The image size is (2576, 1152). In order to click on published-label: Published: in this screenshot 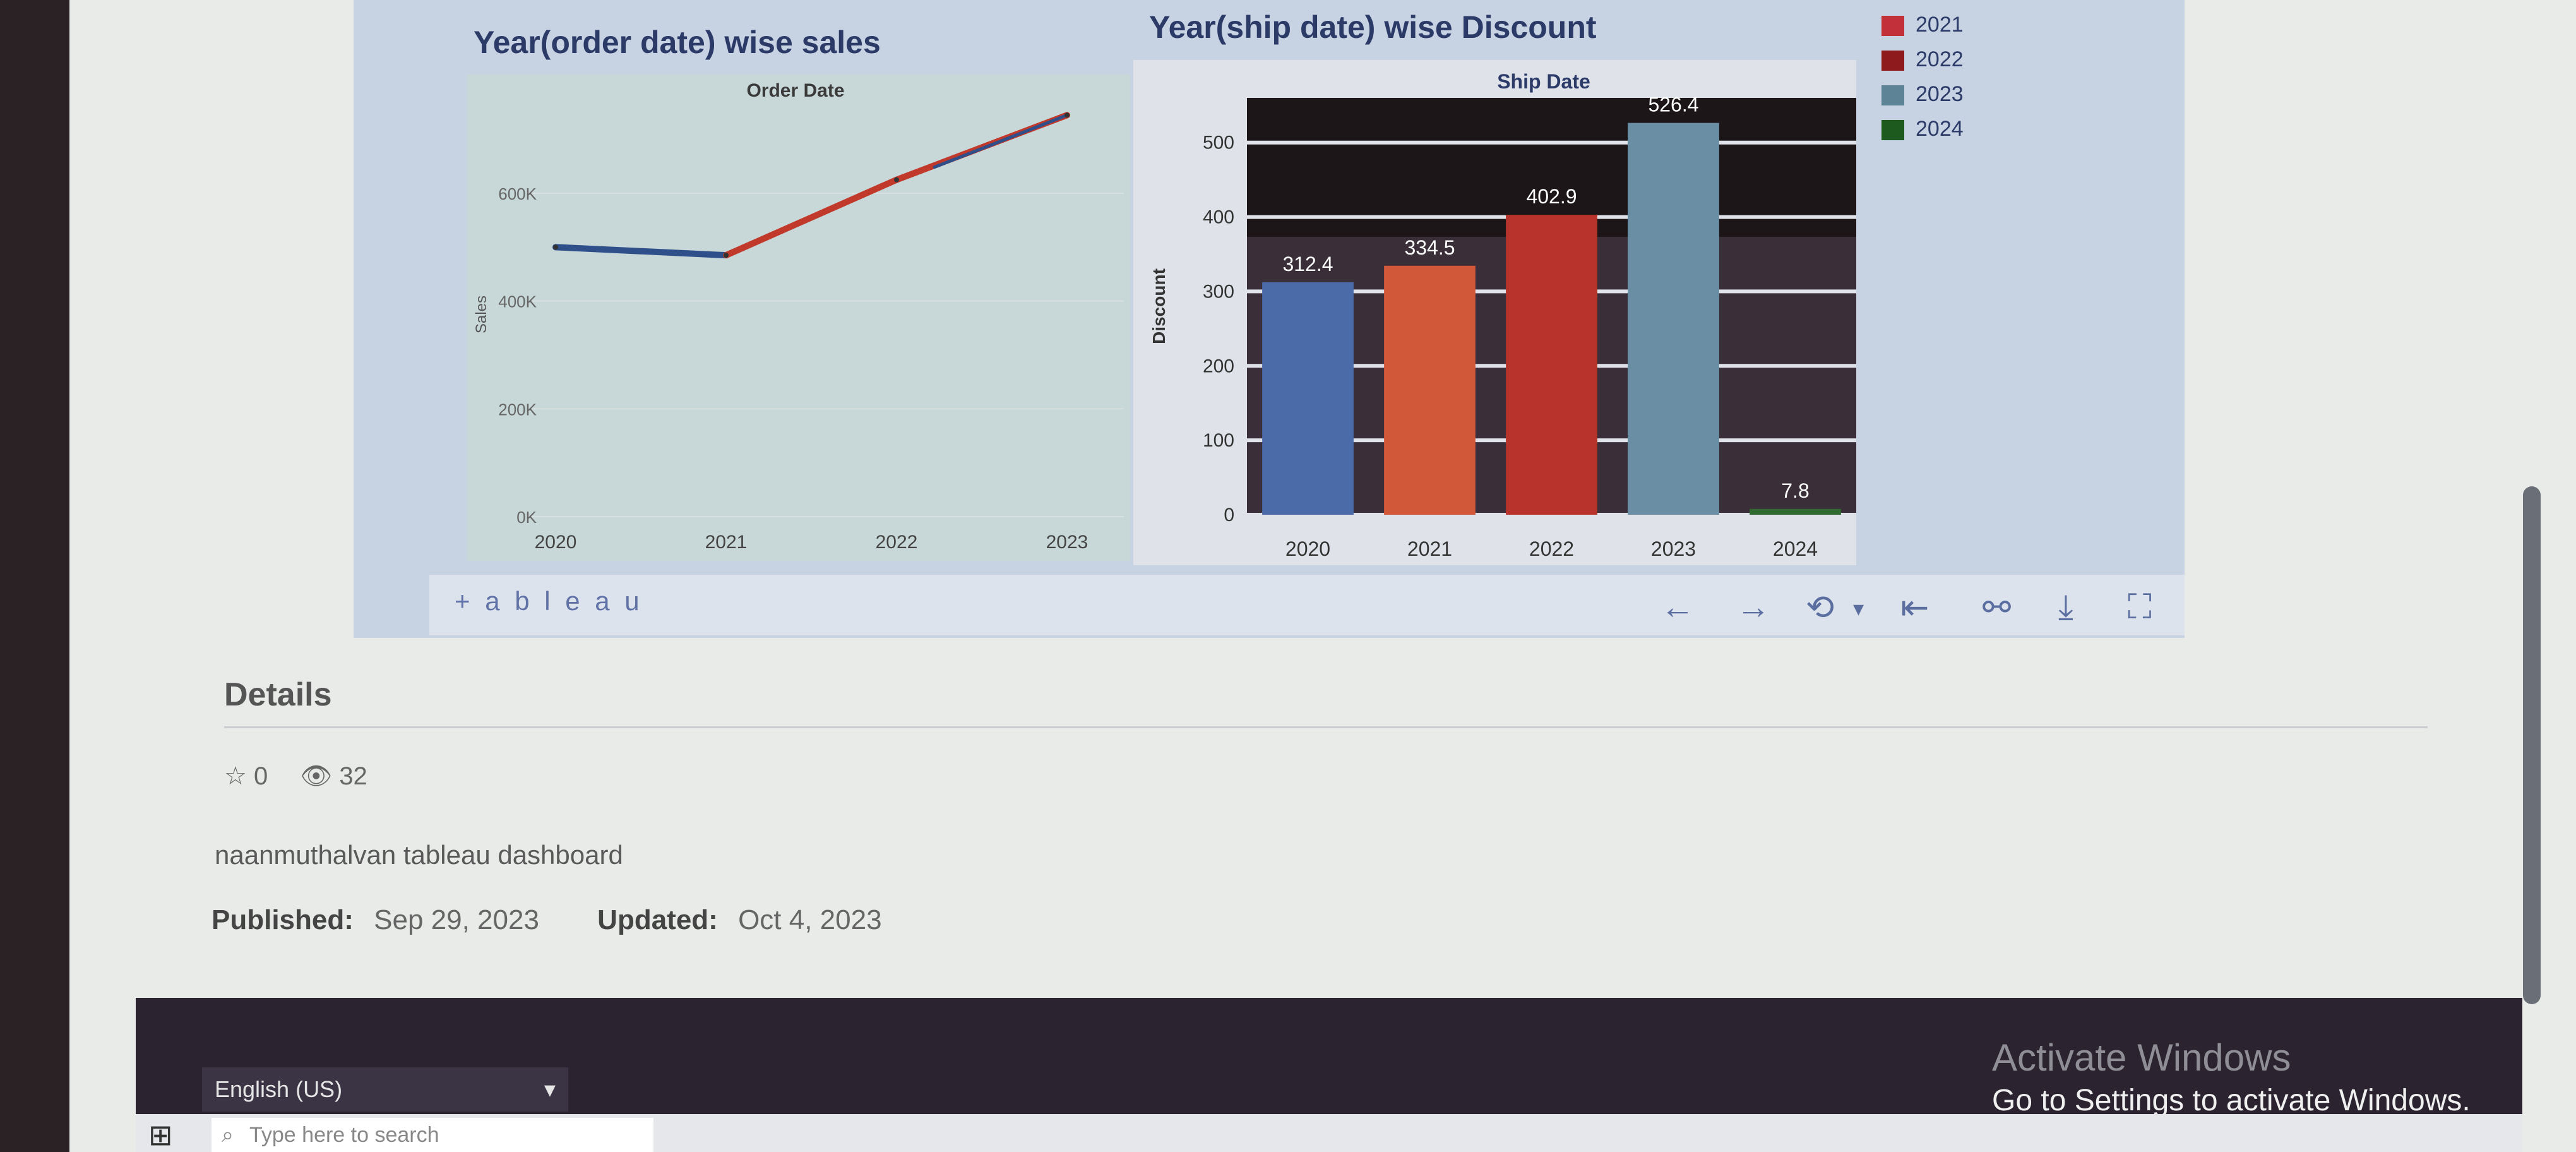, I will do `click(283, 919)`.